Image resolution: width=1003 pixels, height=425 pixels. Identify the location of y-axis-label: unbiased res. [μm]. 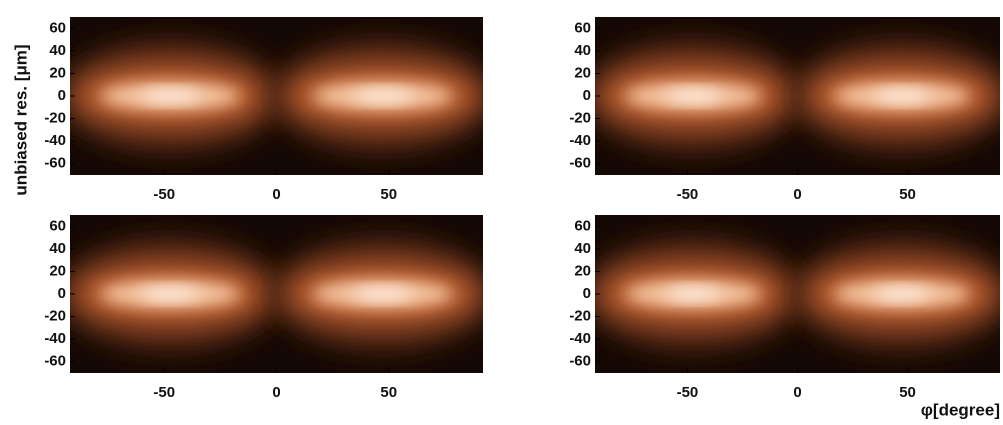
(20, 119).